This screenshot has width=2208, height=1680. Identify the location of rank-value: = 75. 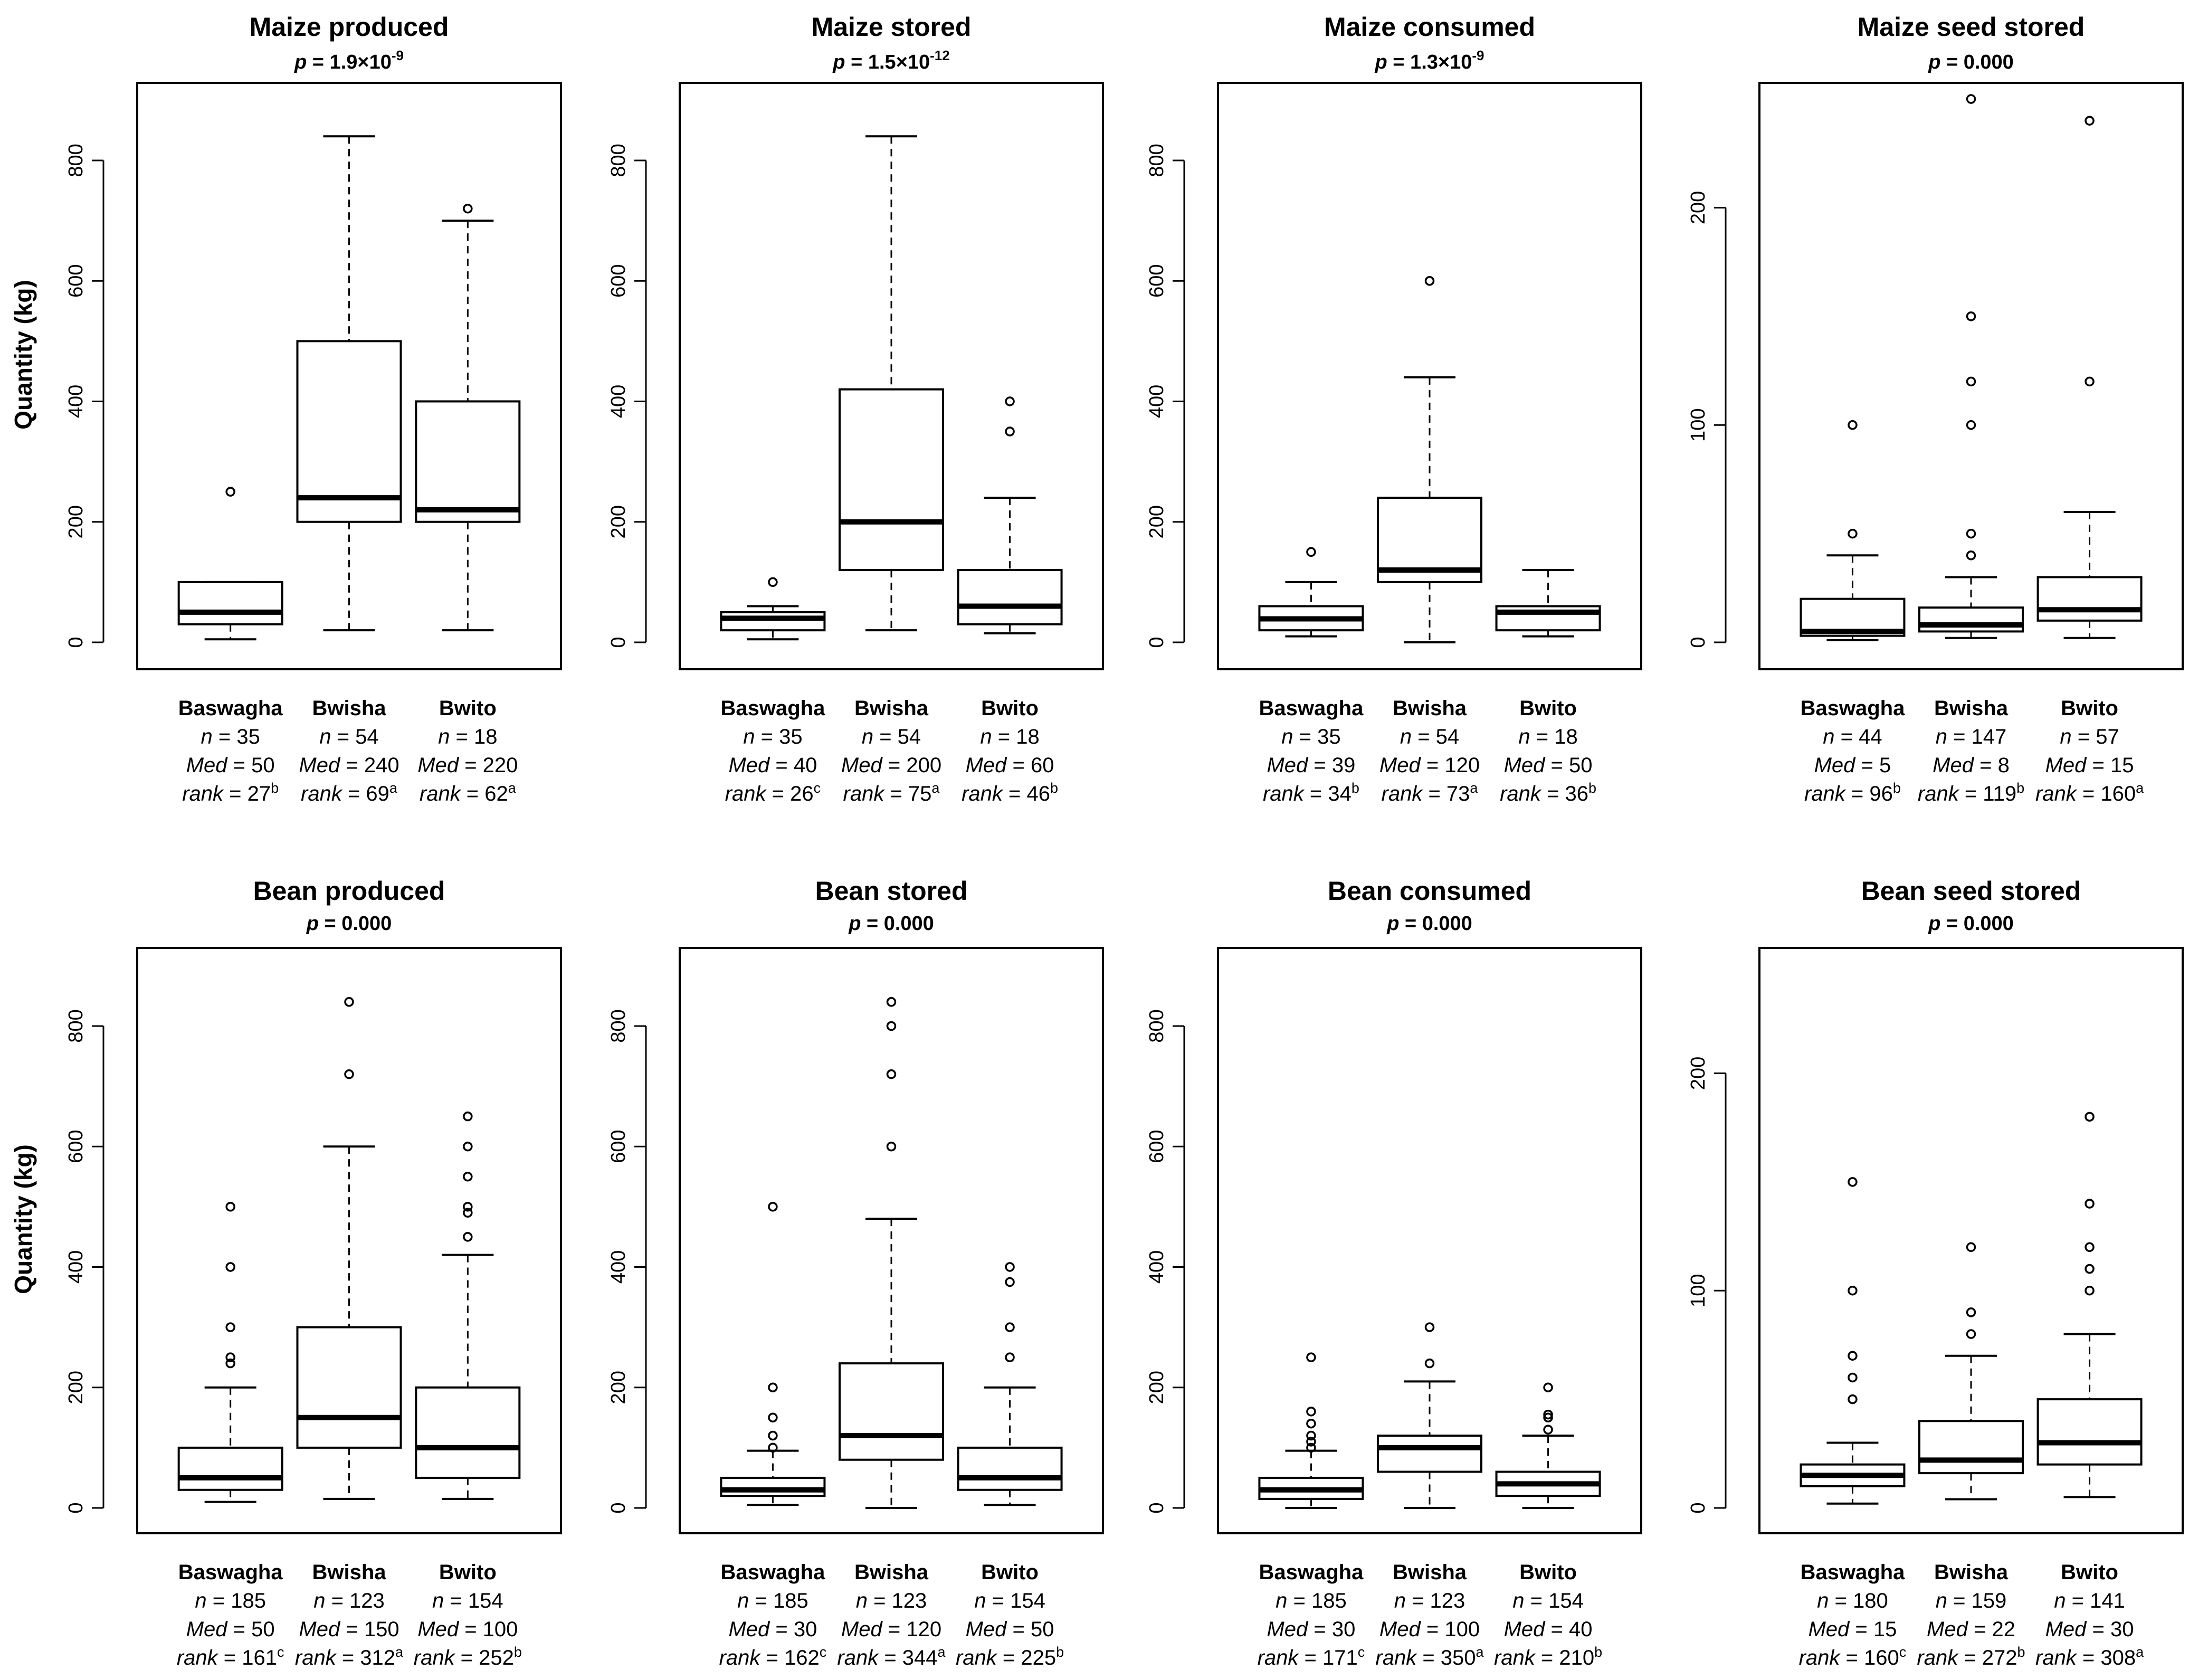
(907, 793).